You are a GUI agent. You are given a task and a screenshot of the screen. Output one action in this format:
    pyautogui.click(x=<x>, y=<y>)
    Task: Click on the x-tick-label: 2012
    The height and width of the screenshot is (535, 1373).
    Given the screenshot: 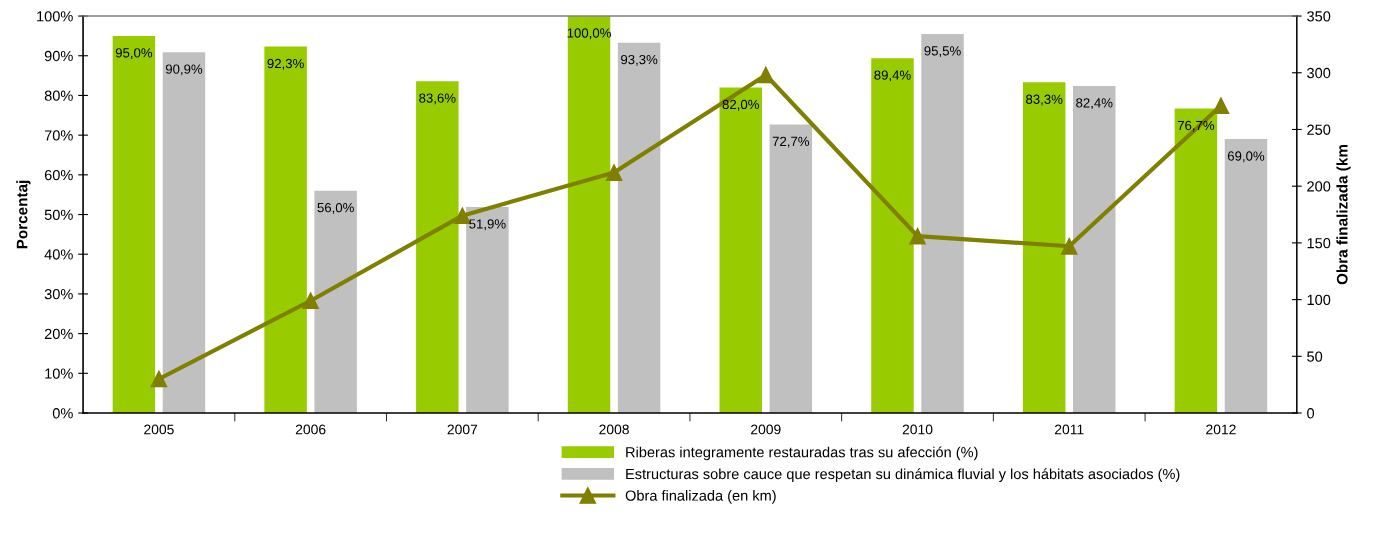 What is the action you would take?
    pyautogui.click(x=1221, y=429)
    